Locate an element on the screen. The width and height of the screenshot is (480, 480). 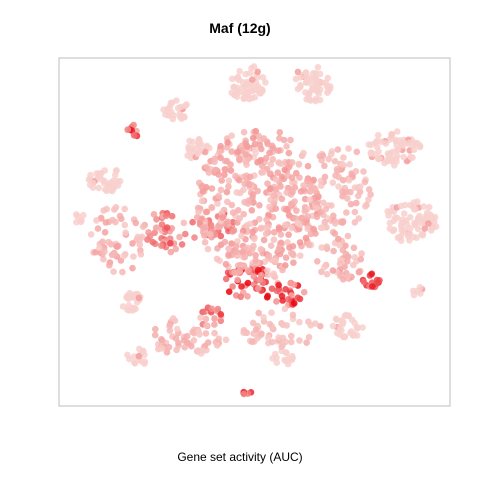
chart-title: Maf (12g) is located at coordinates (240, 28).